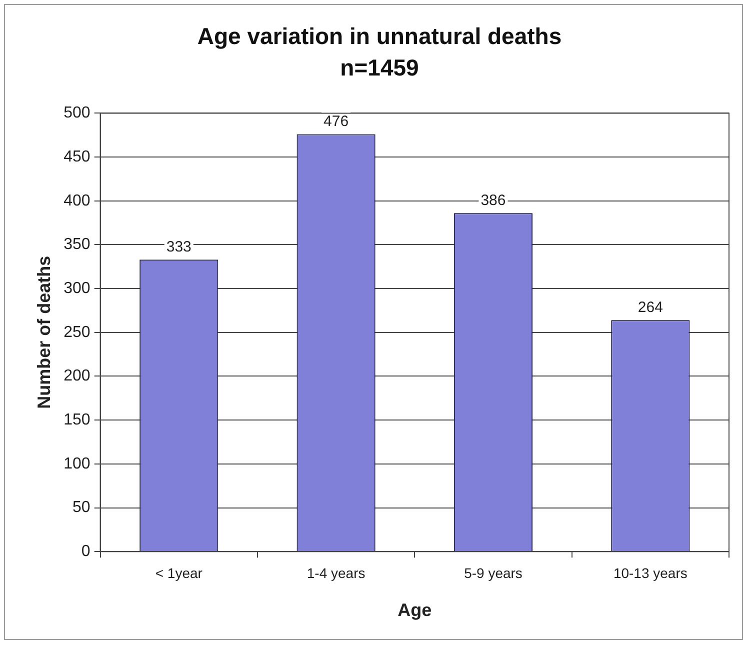  Describe the element at coordinates (650, 307) in the screenshot. I see `data-label: 264` at that location.